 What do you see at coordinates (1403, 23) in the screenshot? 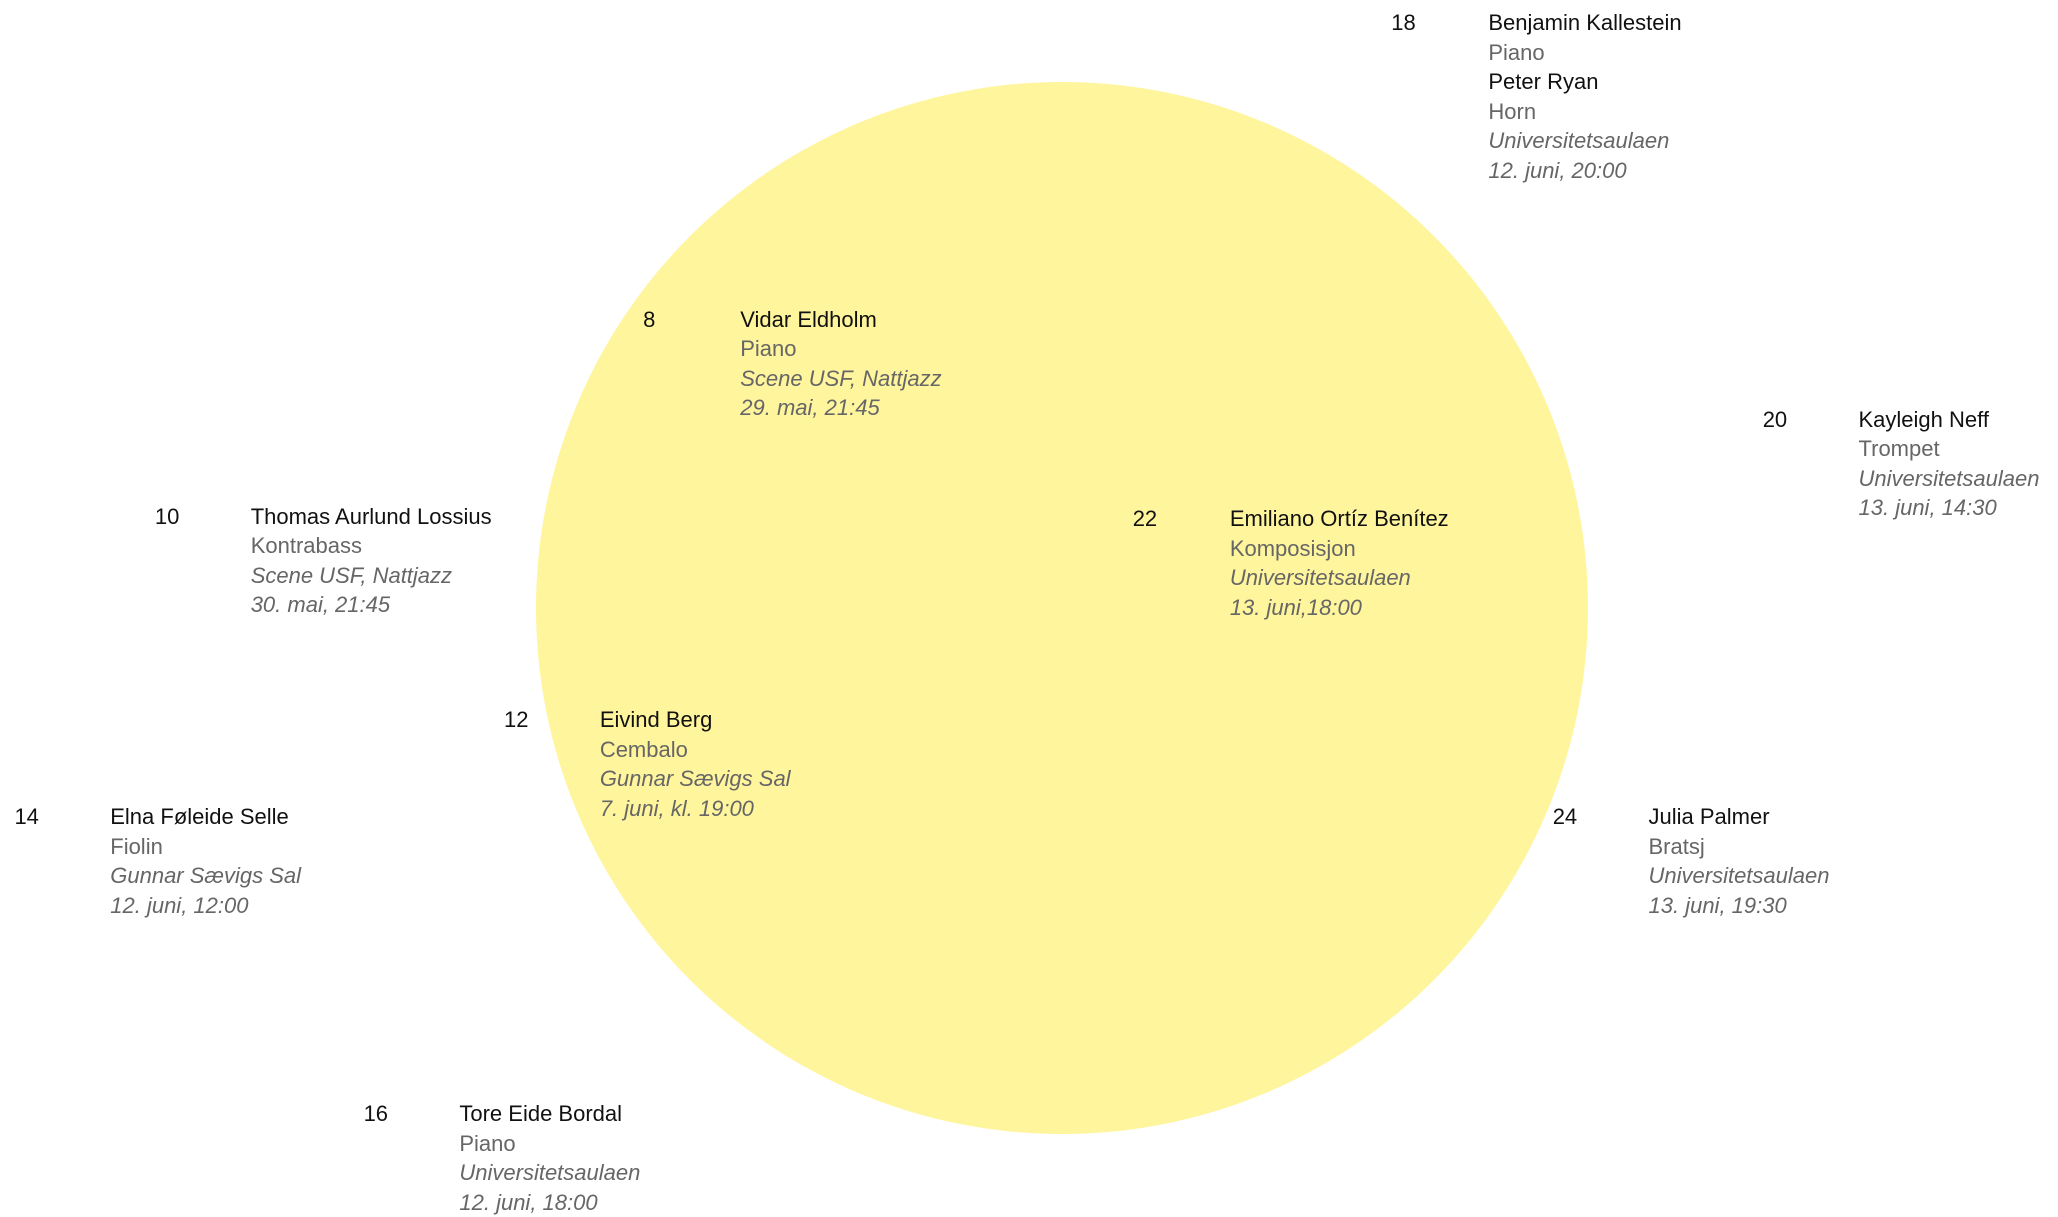
I see `event-number: 18` at bounding box center [1403, 23].